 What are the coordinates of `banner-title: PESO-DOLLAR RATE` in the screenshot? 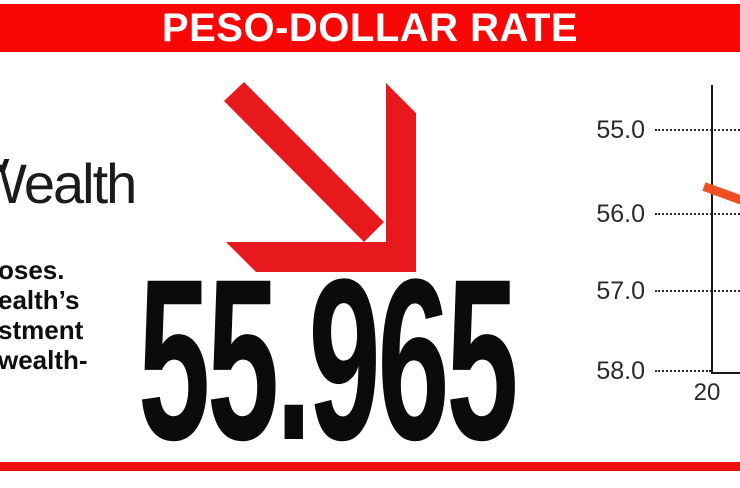 It's located at (370, 27).